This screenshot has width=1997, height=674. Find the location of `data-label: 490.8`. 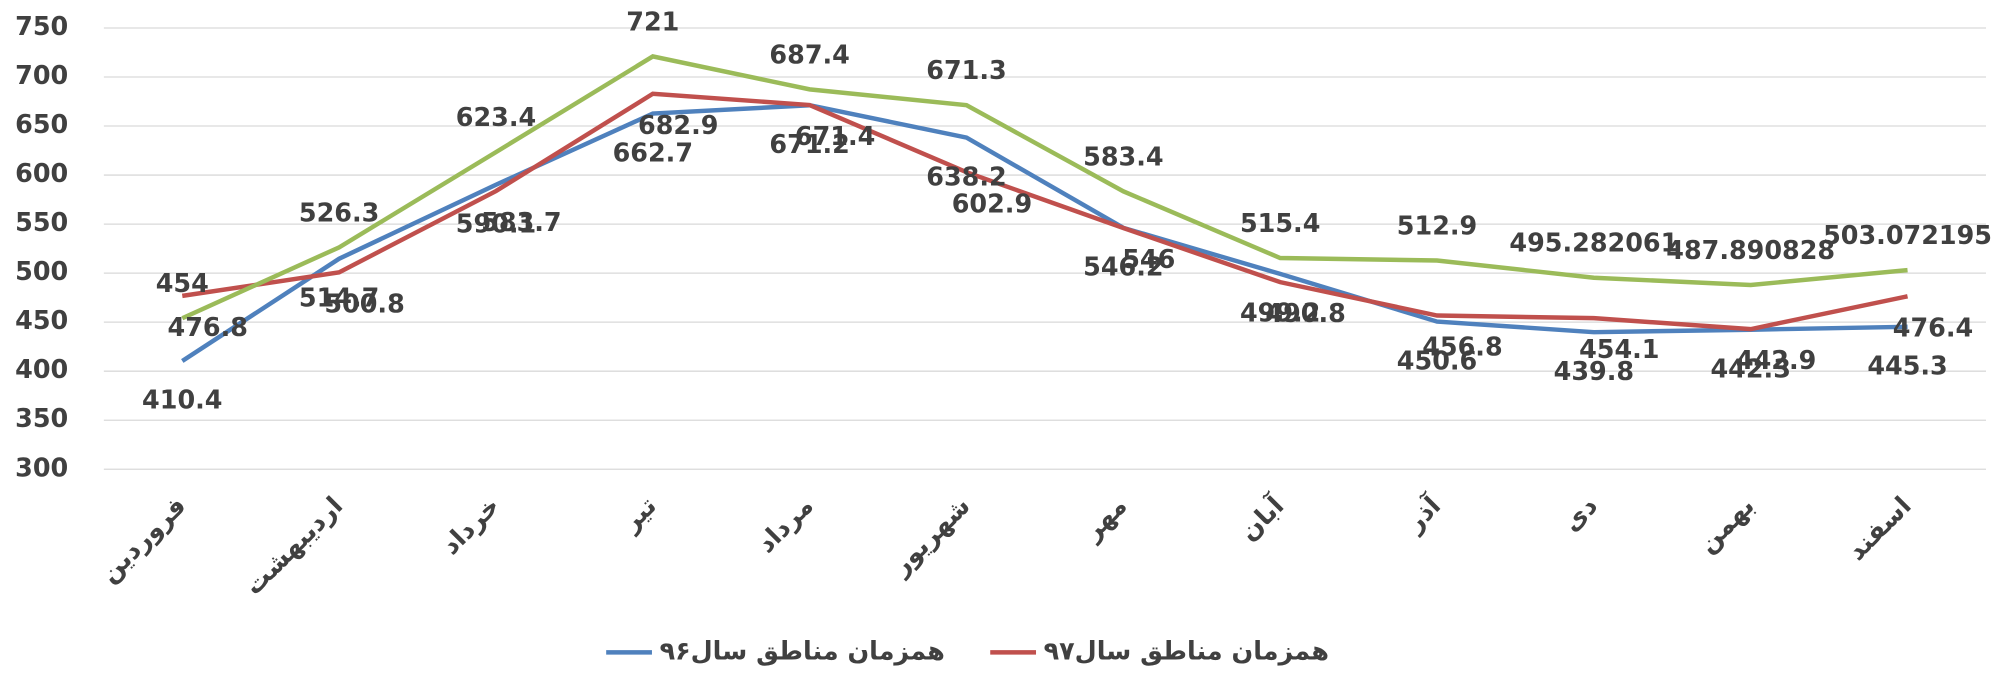

data-label: 490.8 is located at coordinates (1305, 313).